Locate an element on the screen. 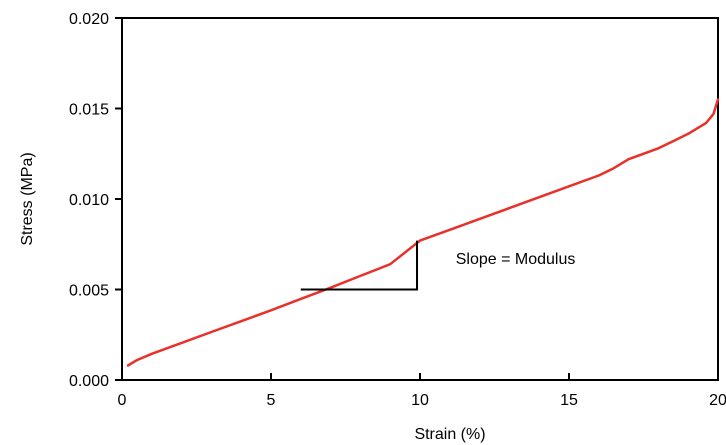 This screenshot has width=726, height=445. slope-annotation: Slope = Modulus is located at coordinates (516, 259).